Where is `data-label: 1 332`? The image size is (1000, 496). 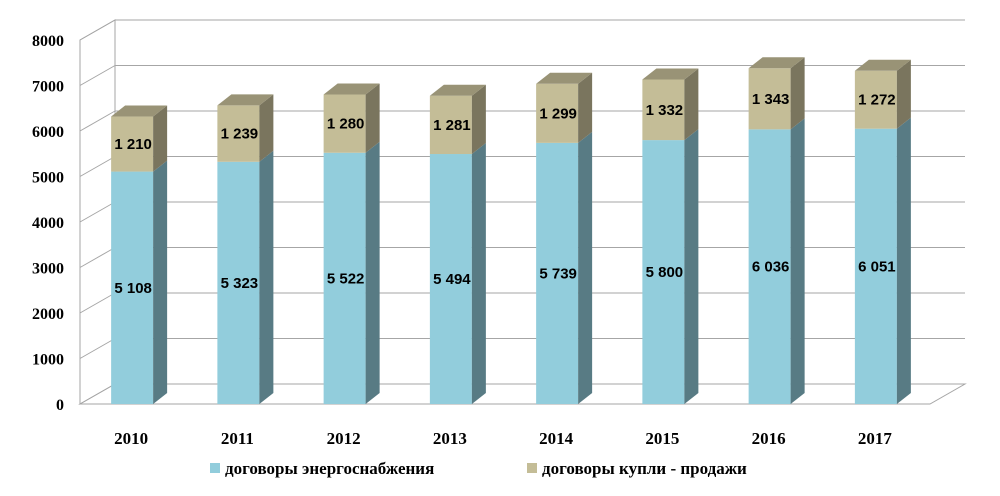 data-label: 1 332 is located at coordinates (665, 110).